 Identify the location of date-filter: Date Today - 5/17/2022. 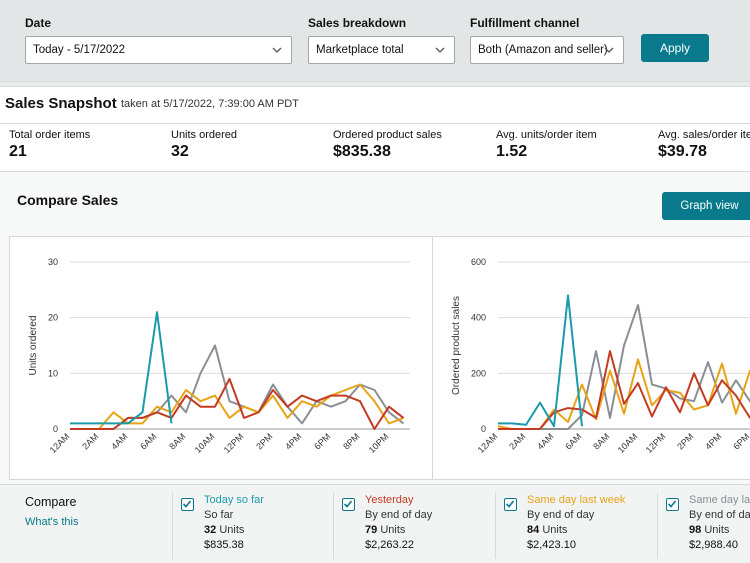
(158, 40).